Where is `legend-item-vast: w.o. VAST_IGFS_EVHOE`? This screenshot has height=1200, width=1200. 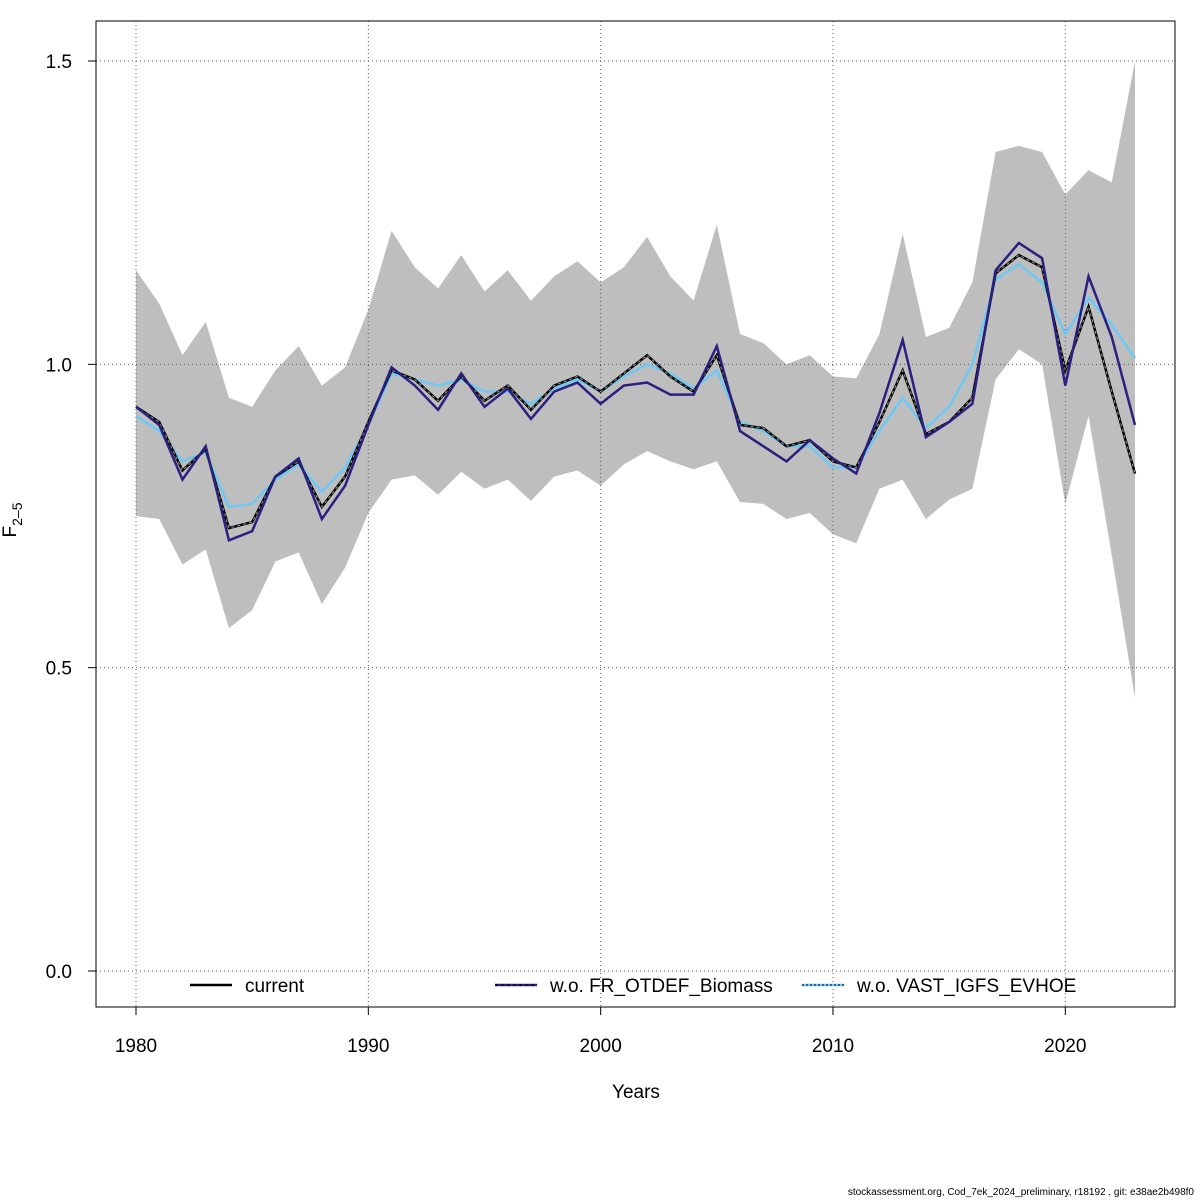
legend-item-vast: w.o. VAST_IGFS_EVHOE is located at coordinates (939, 986).